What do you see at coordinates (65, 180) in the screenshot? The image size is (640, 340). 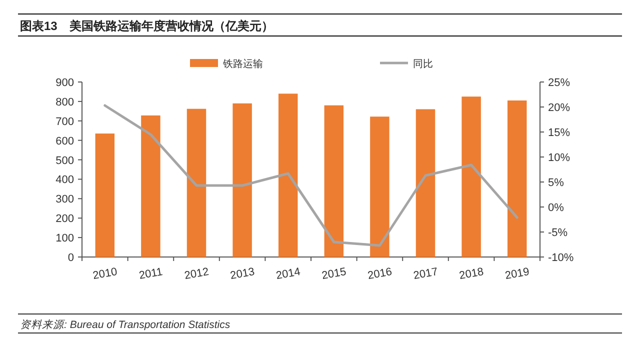 I see `y-tick-label: 400` at bounding box center [65, 180].